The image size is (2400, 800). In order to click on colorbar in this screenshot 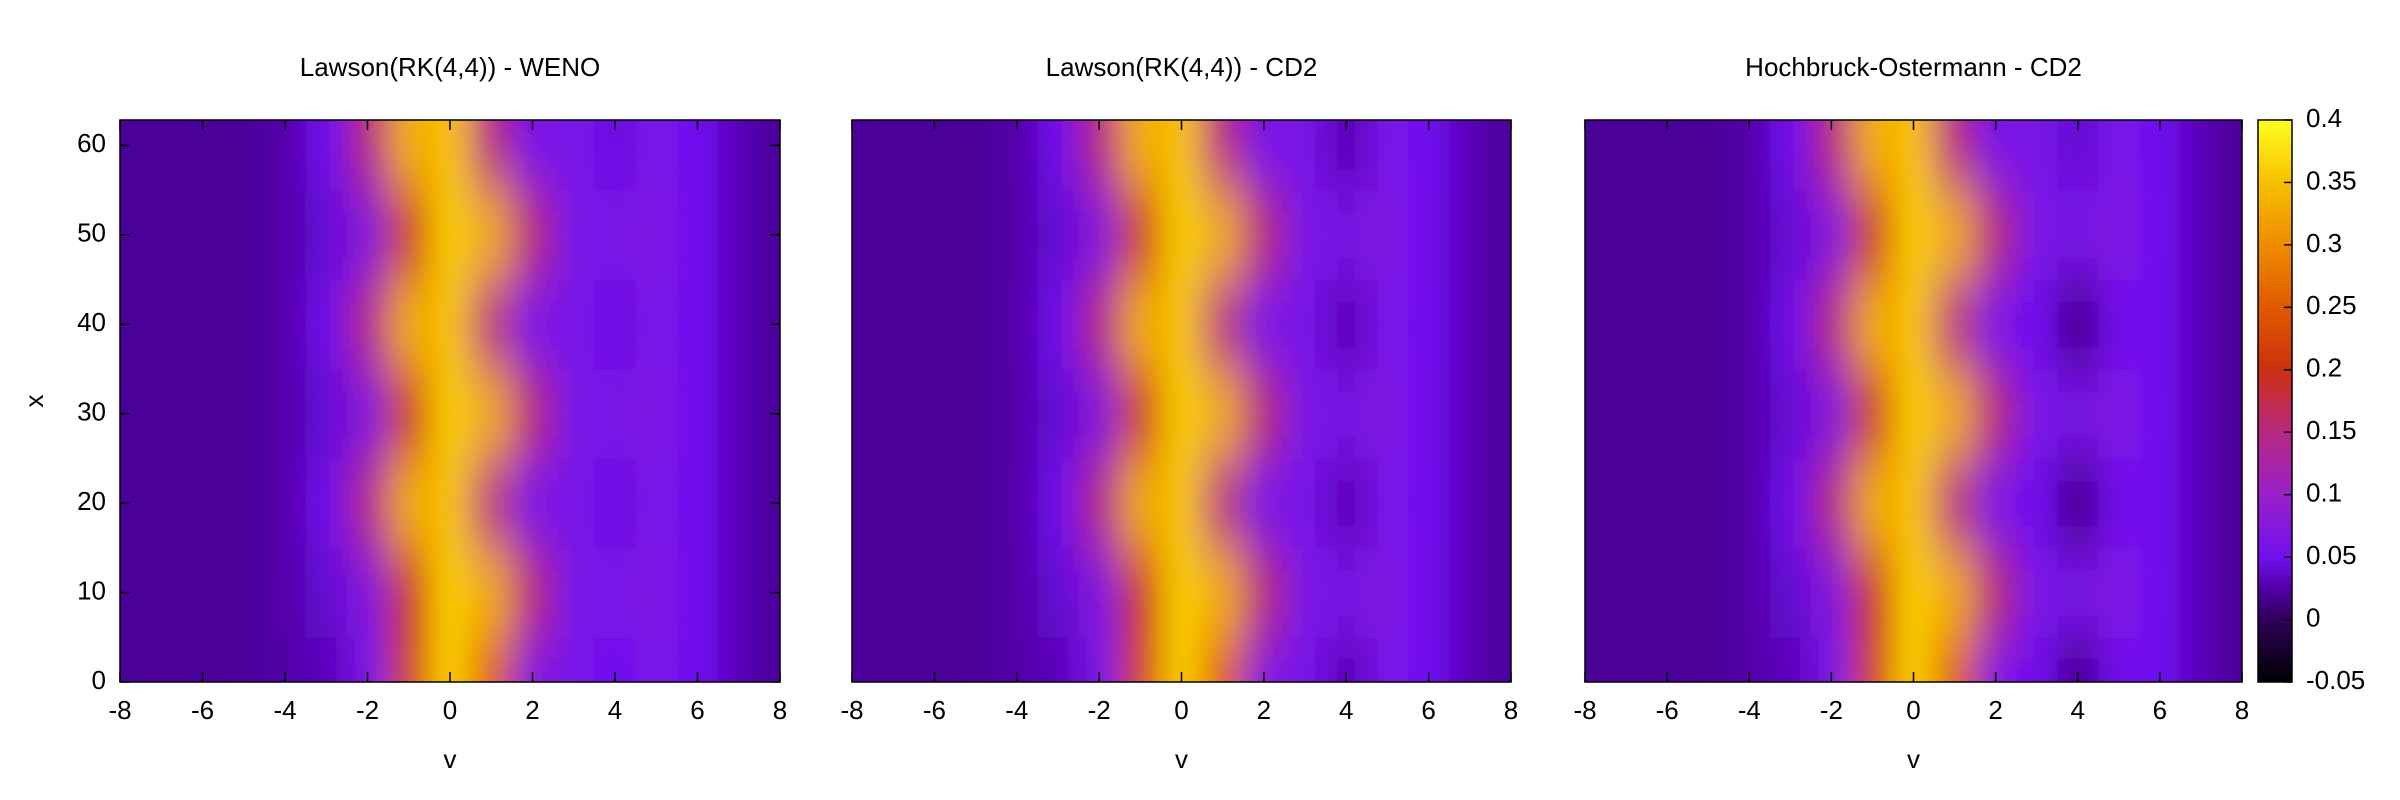, I will do `click(2275, 401)`.